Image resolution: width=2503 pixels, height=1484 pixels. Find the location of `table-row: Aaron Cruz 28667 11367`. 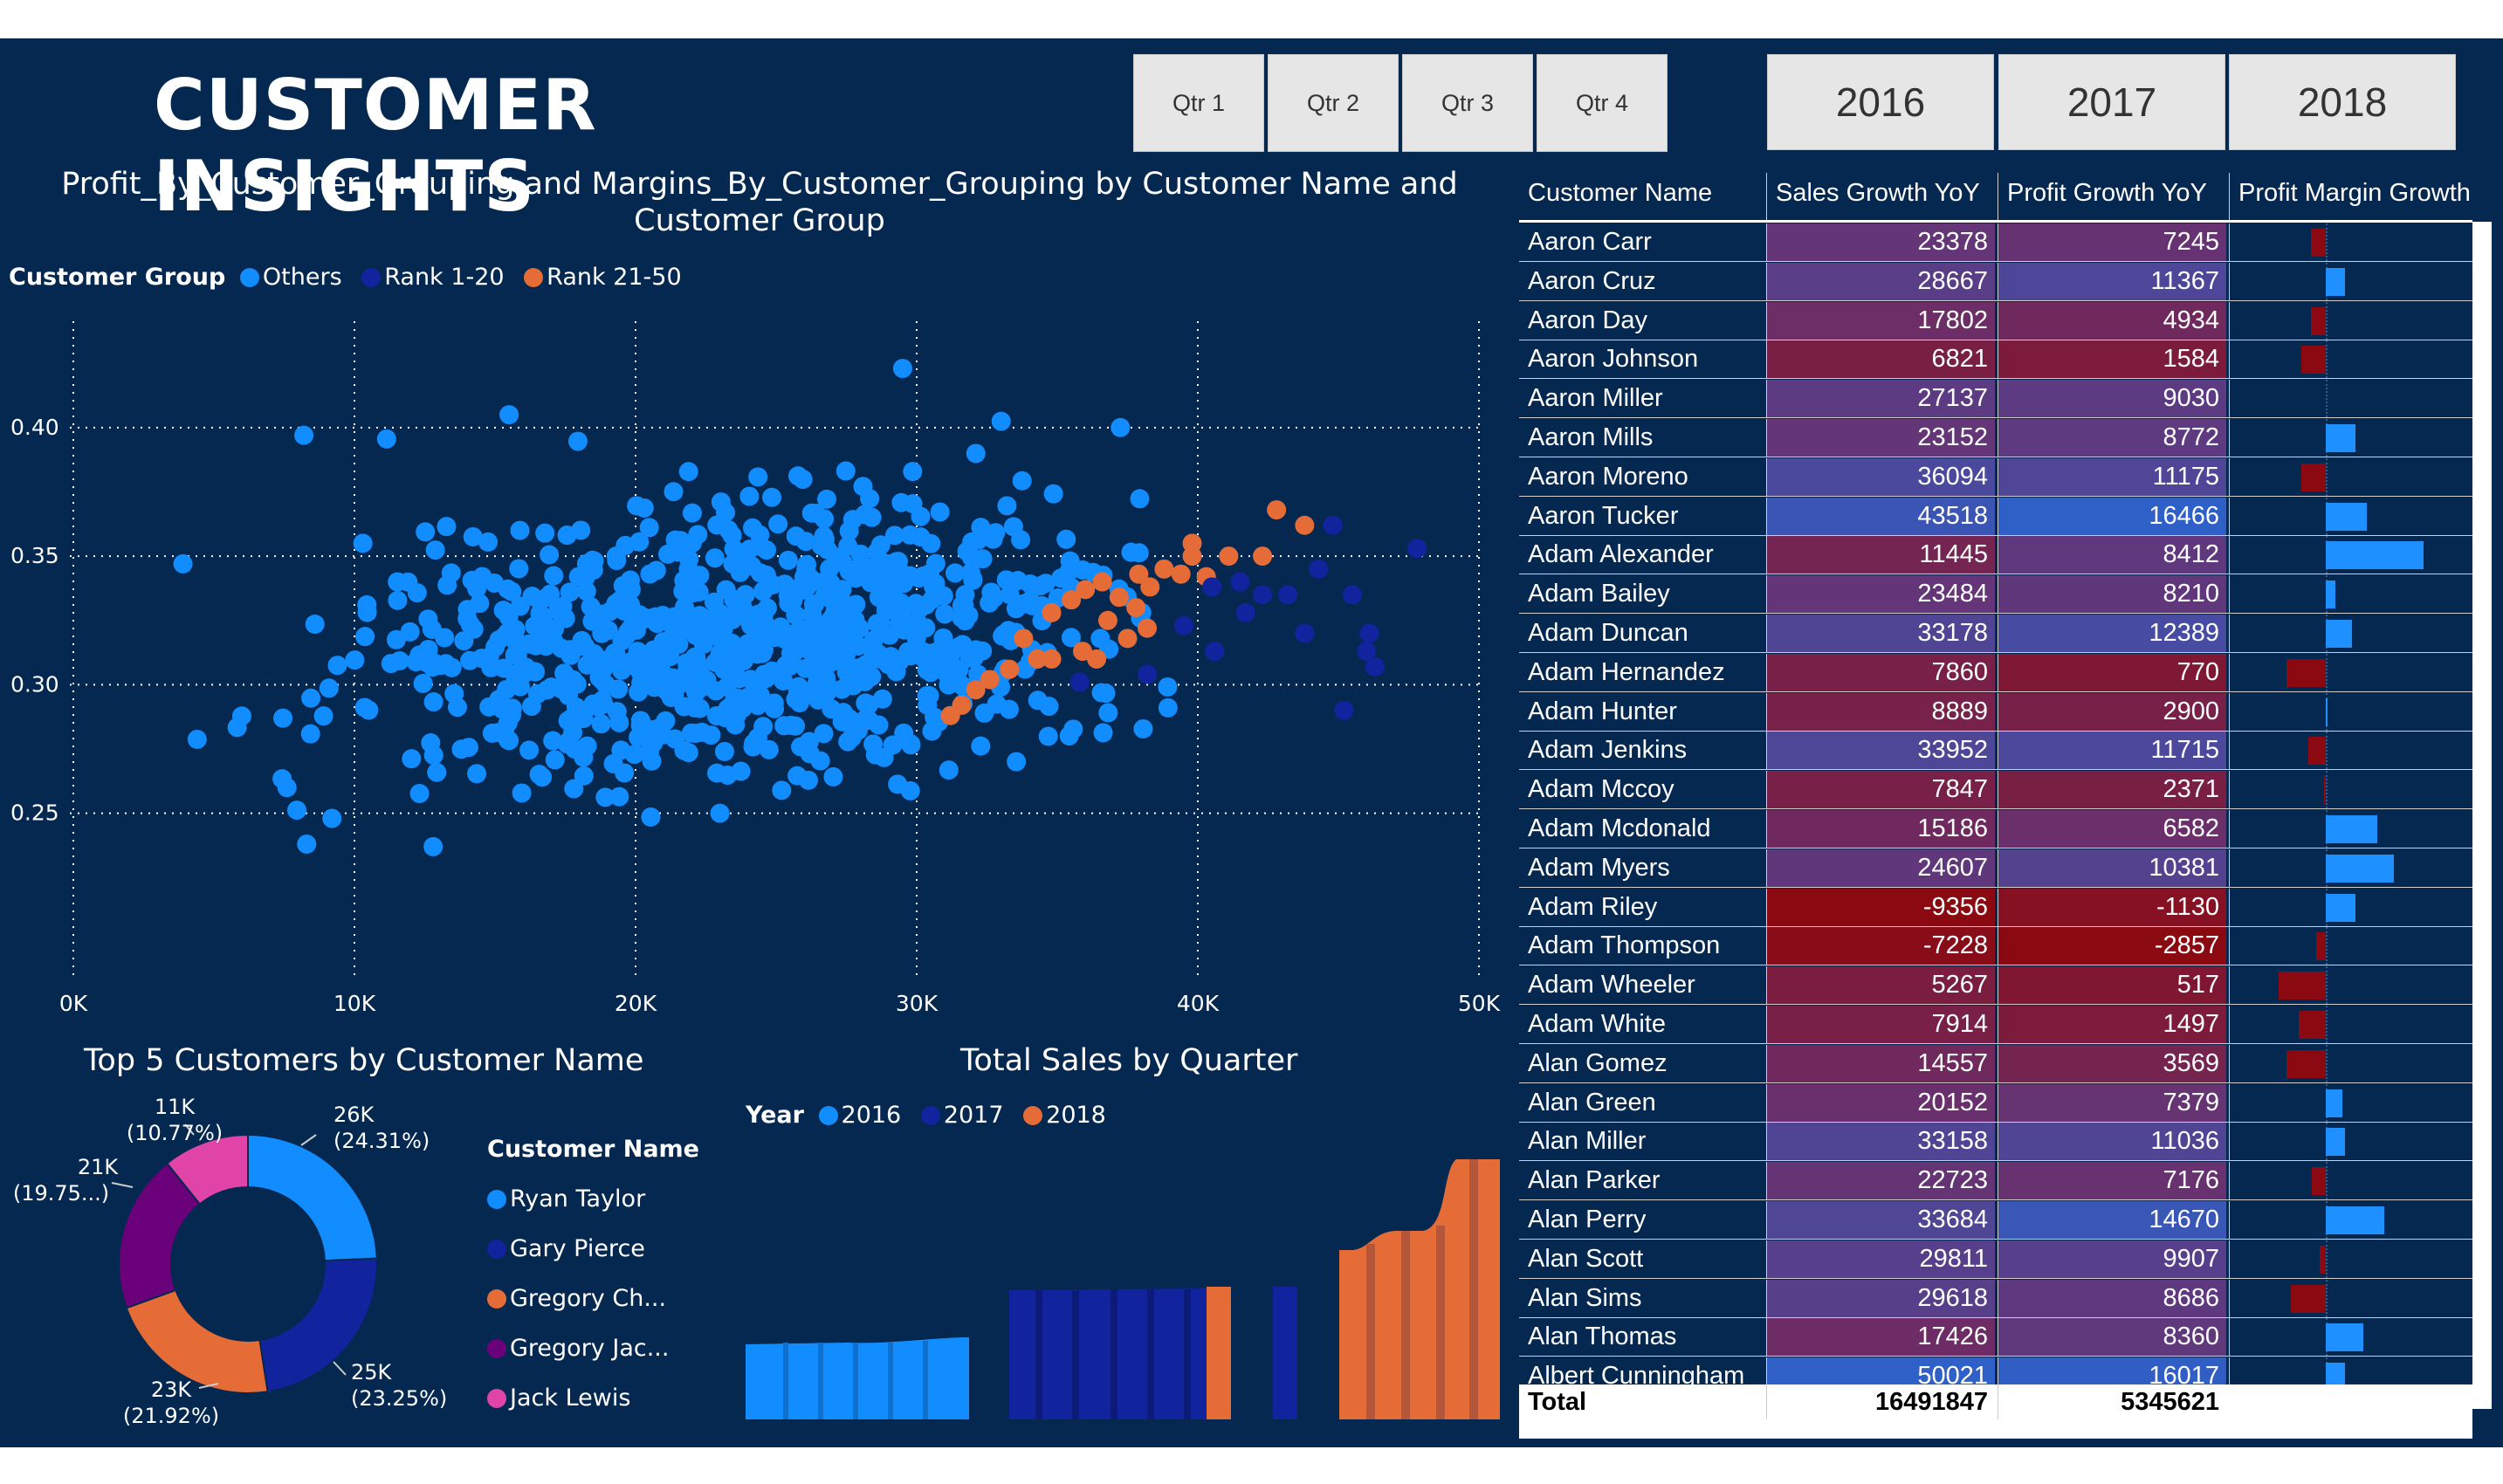

table-row: Aaron Cruz 28667 11367 is located at coordinates (1995, 281).